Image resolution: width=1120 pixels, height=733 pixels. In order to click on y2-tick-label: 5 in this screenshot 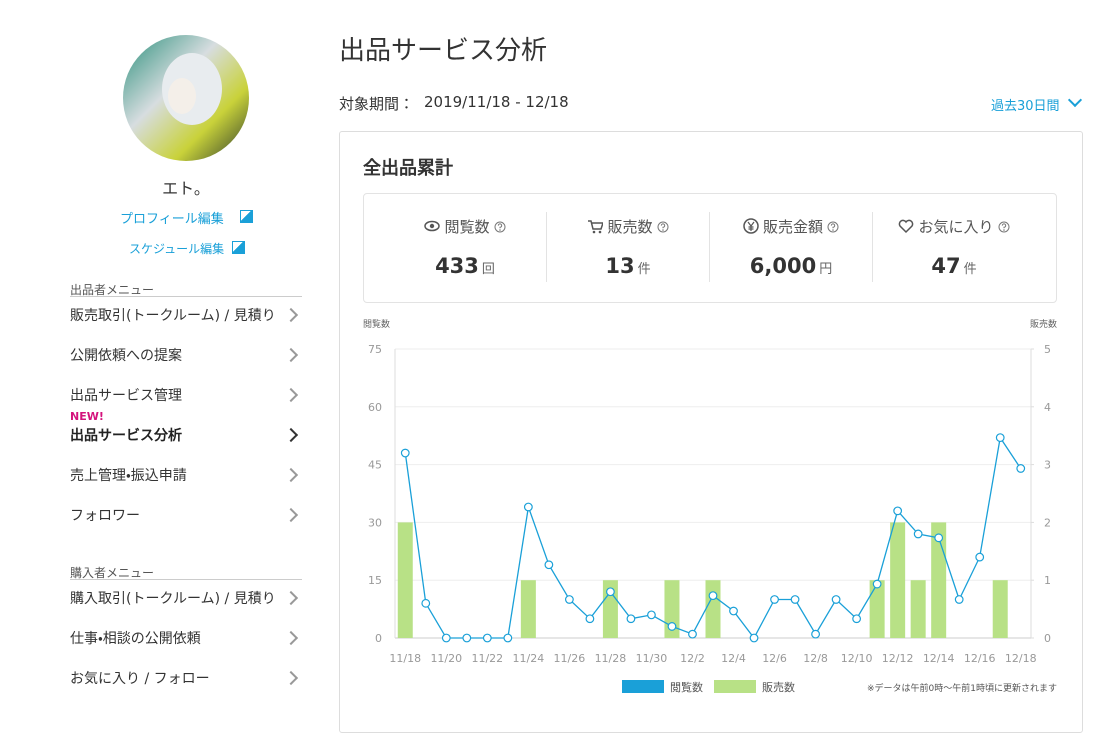, I will do `click(1047, 349)`.